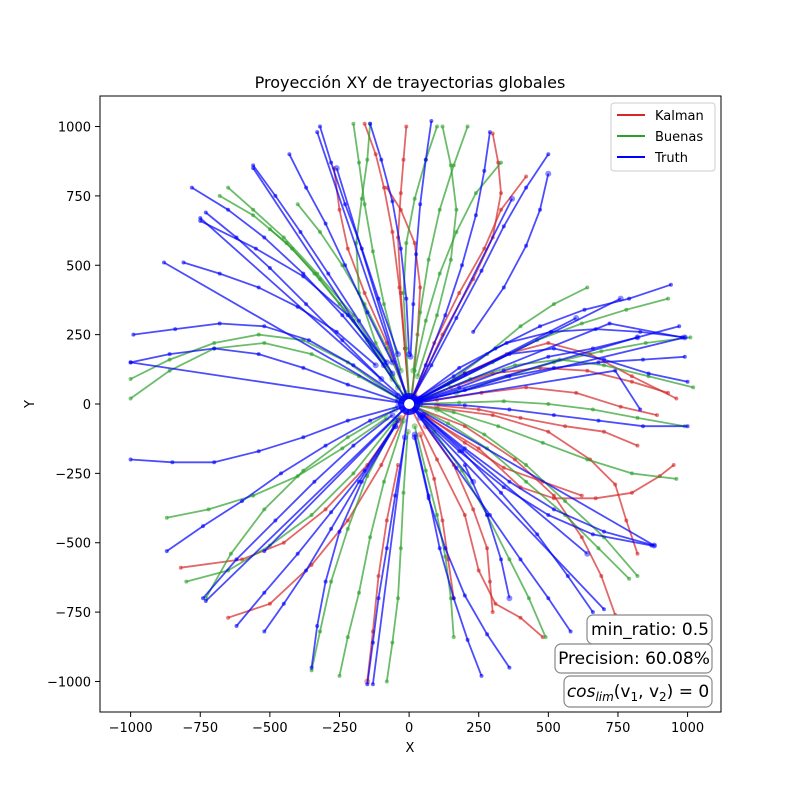 The height and width of the screenshot is (800, 800). What do you see at coordinates (331, 581) in the screenshot?
I see `buenas-trajectory-5-point` at bounding box center [331, 581].